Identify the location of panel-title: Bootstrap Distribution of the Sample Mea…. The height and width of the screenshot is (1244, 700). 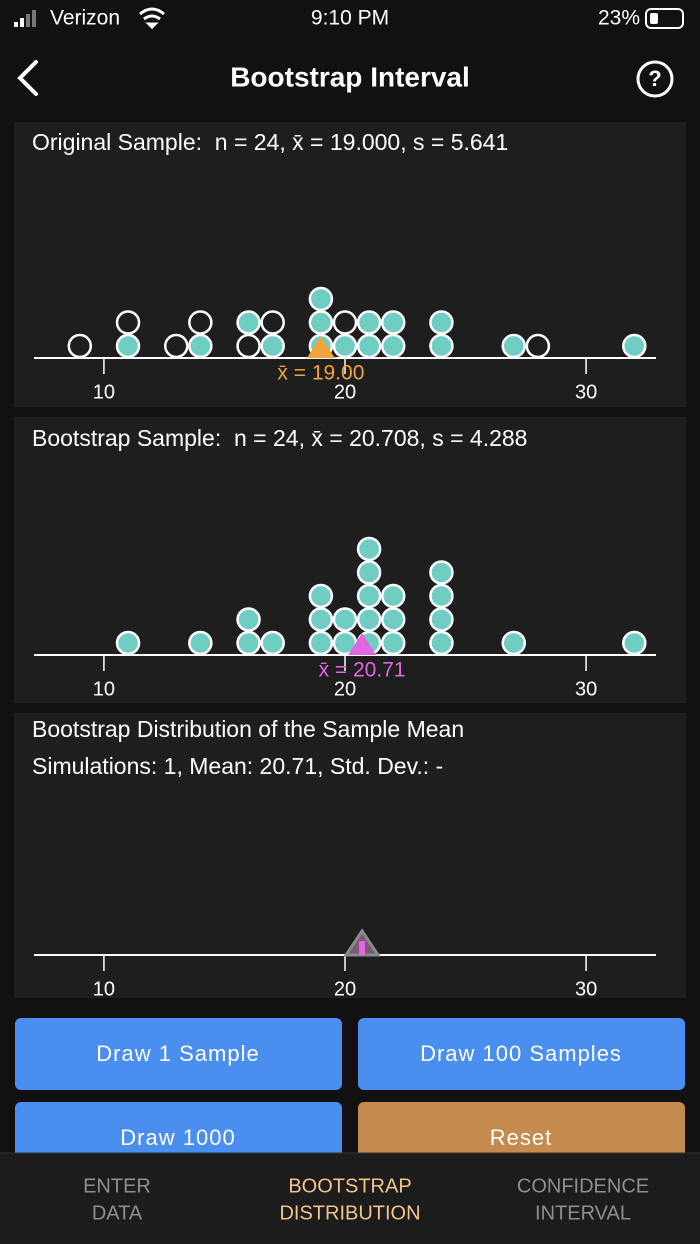
(248, 729).